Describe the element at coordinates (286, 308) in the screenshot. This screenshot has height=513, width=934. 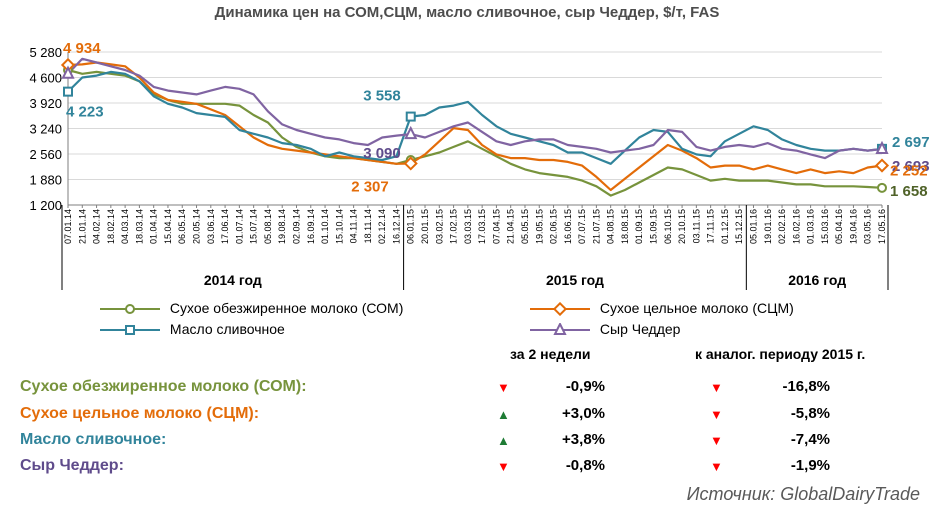
I see `legend-label-som: Сухое обезжиренное молоко (СОМ)` at that location.